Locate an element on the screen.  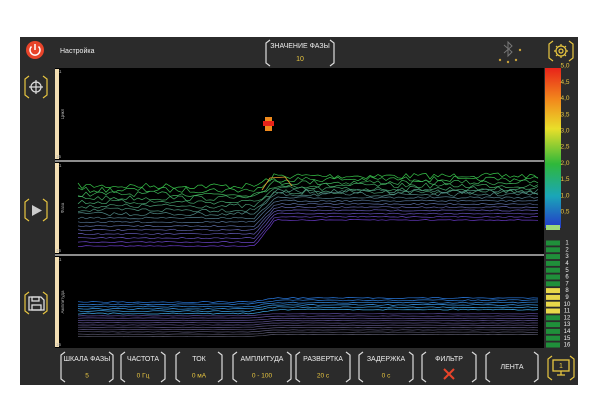
power-button is located at coordinates (35, 50).